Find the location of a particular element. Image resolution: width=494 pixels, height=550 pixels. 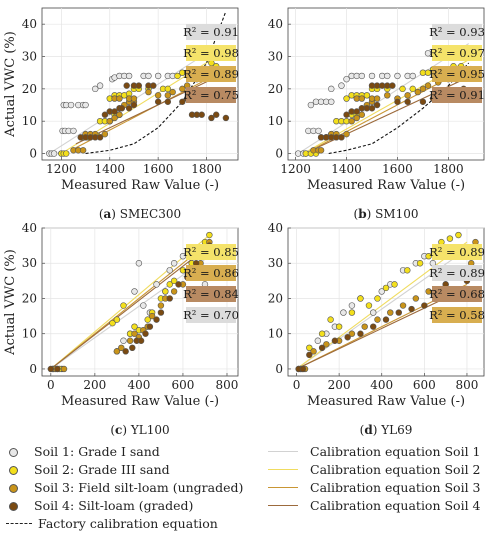

r2-label-soil3: R² = 0.95 is located at coordinates (457, 74).